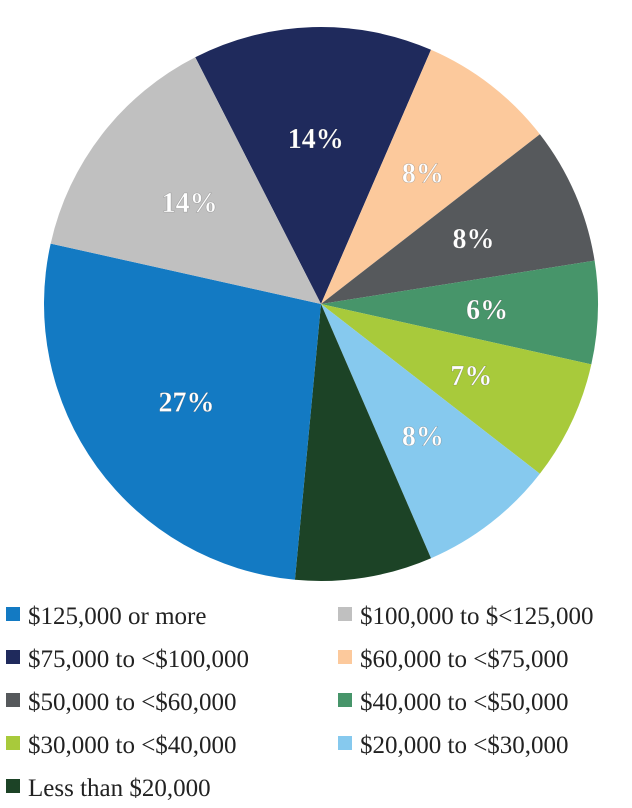  I want to click on legend-item-less-than-20-000: Less than $20,000, so click(108, 788).